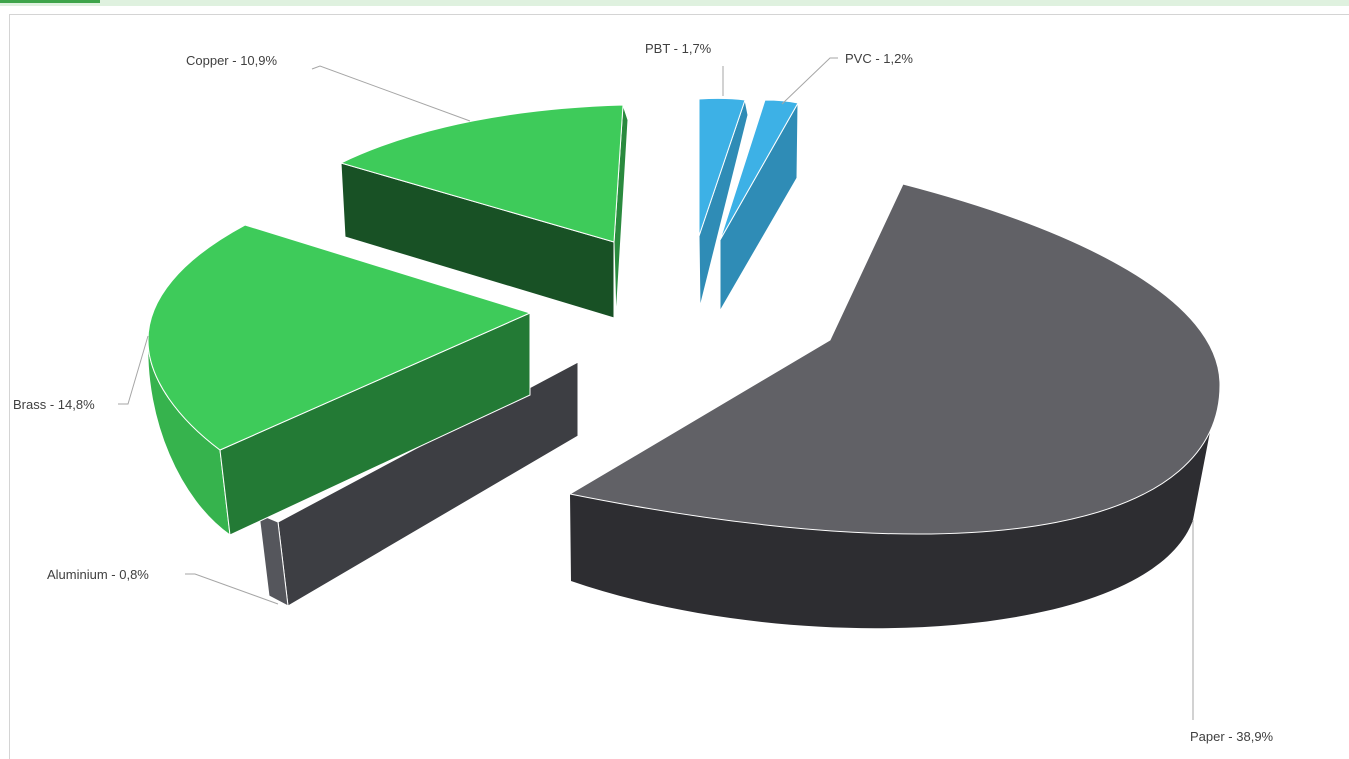 The image size is (1349, 759). I want to click on data-label-brass: Brass - 14,8%, so click(54, 404).